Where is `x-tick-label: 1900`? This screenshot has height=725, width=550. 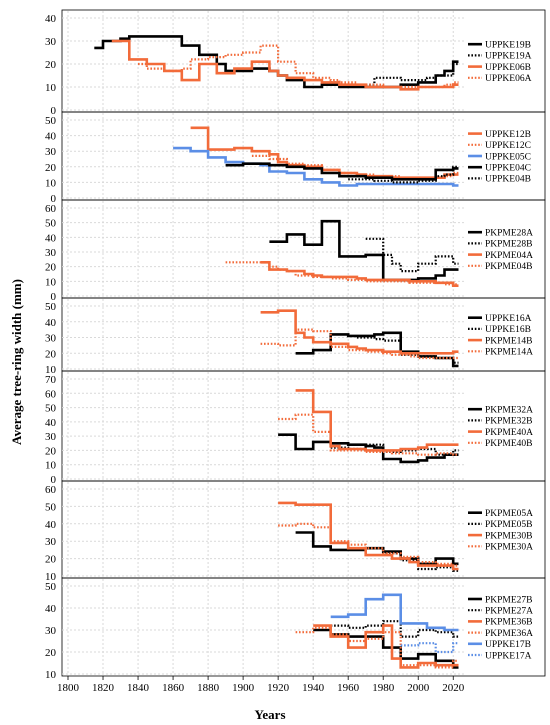 x-tick-label: 1900 is located at coordinates (243, 688).